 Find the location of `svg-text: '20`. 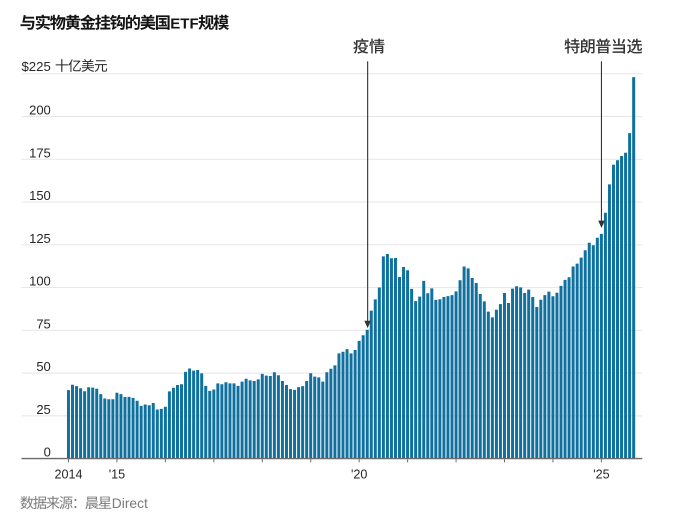

svg-text: '20 is located at coordinates (359, 474).